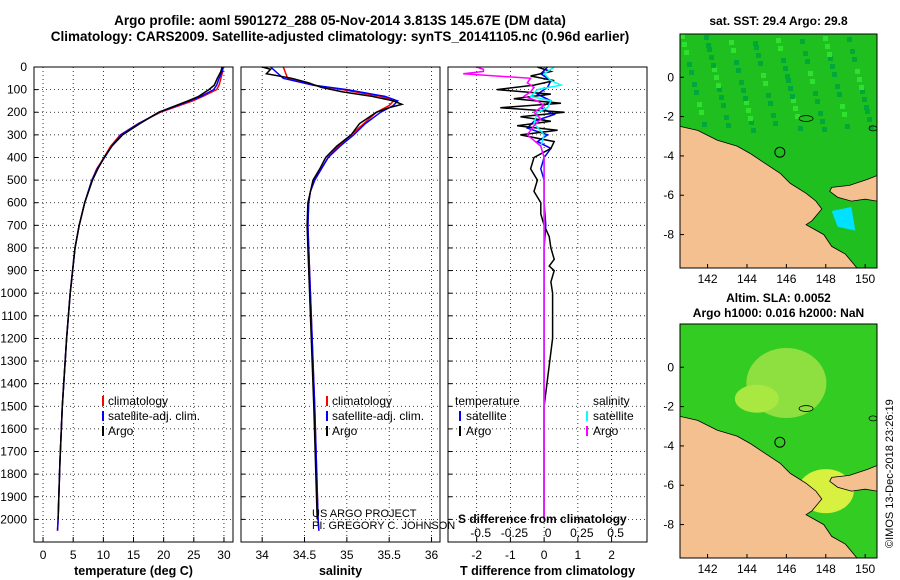 This screenshot has height=580, width=900. I want to click on legend-label: salinity, so click(611, 401).